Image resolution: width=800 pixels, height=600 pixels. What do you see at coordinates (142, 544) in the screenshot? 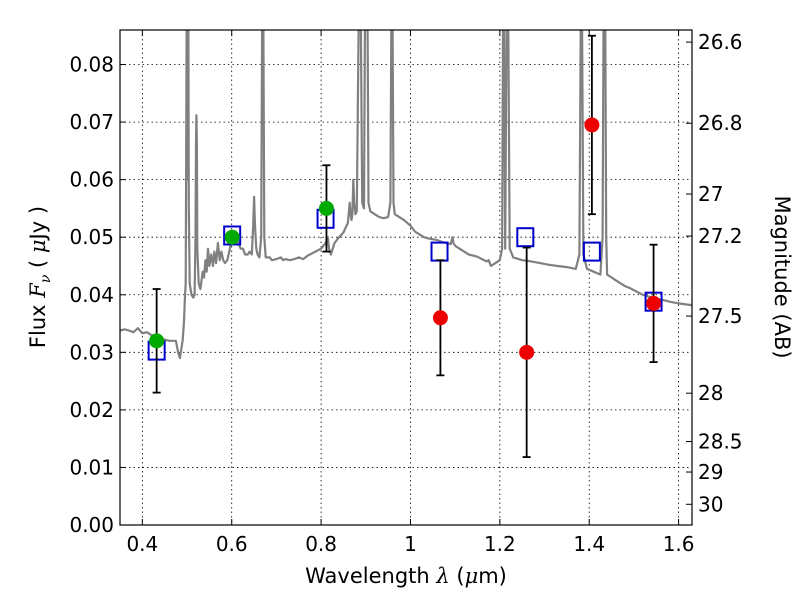
I see `x-tick-label: 0.4` at bounding box center [142, 544].